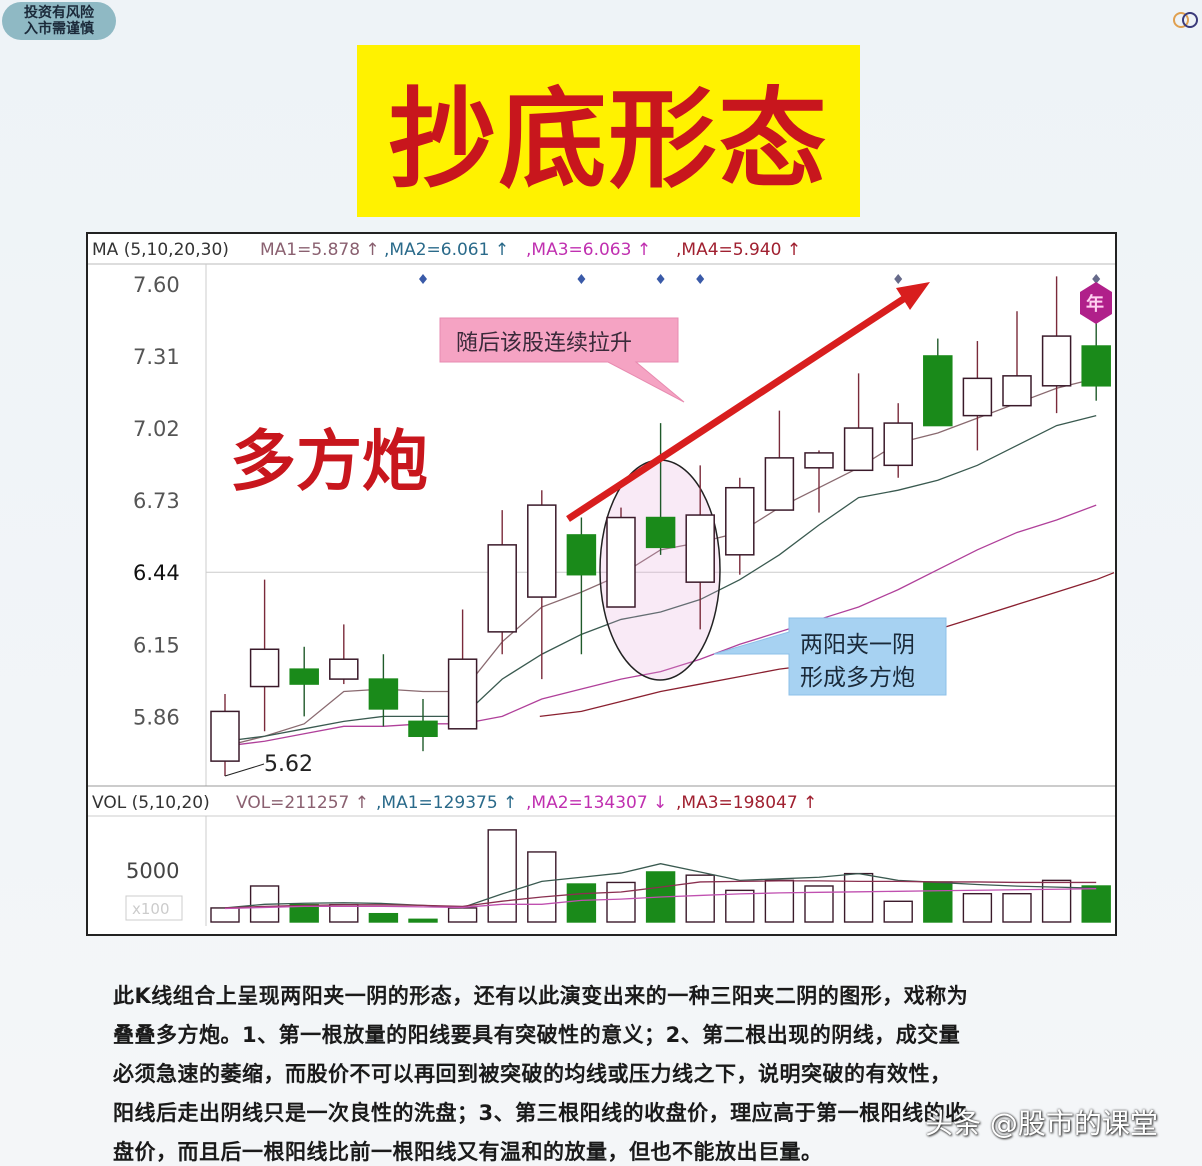 This screenshot has height=1166, width=1202. What do you see at coordinates (59, 13) in the screenshot?
I see `badge-line-1: 投资有风险` at bounding box center [59, 13].